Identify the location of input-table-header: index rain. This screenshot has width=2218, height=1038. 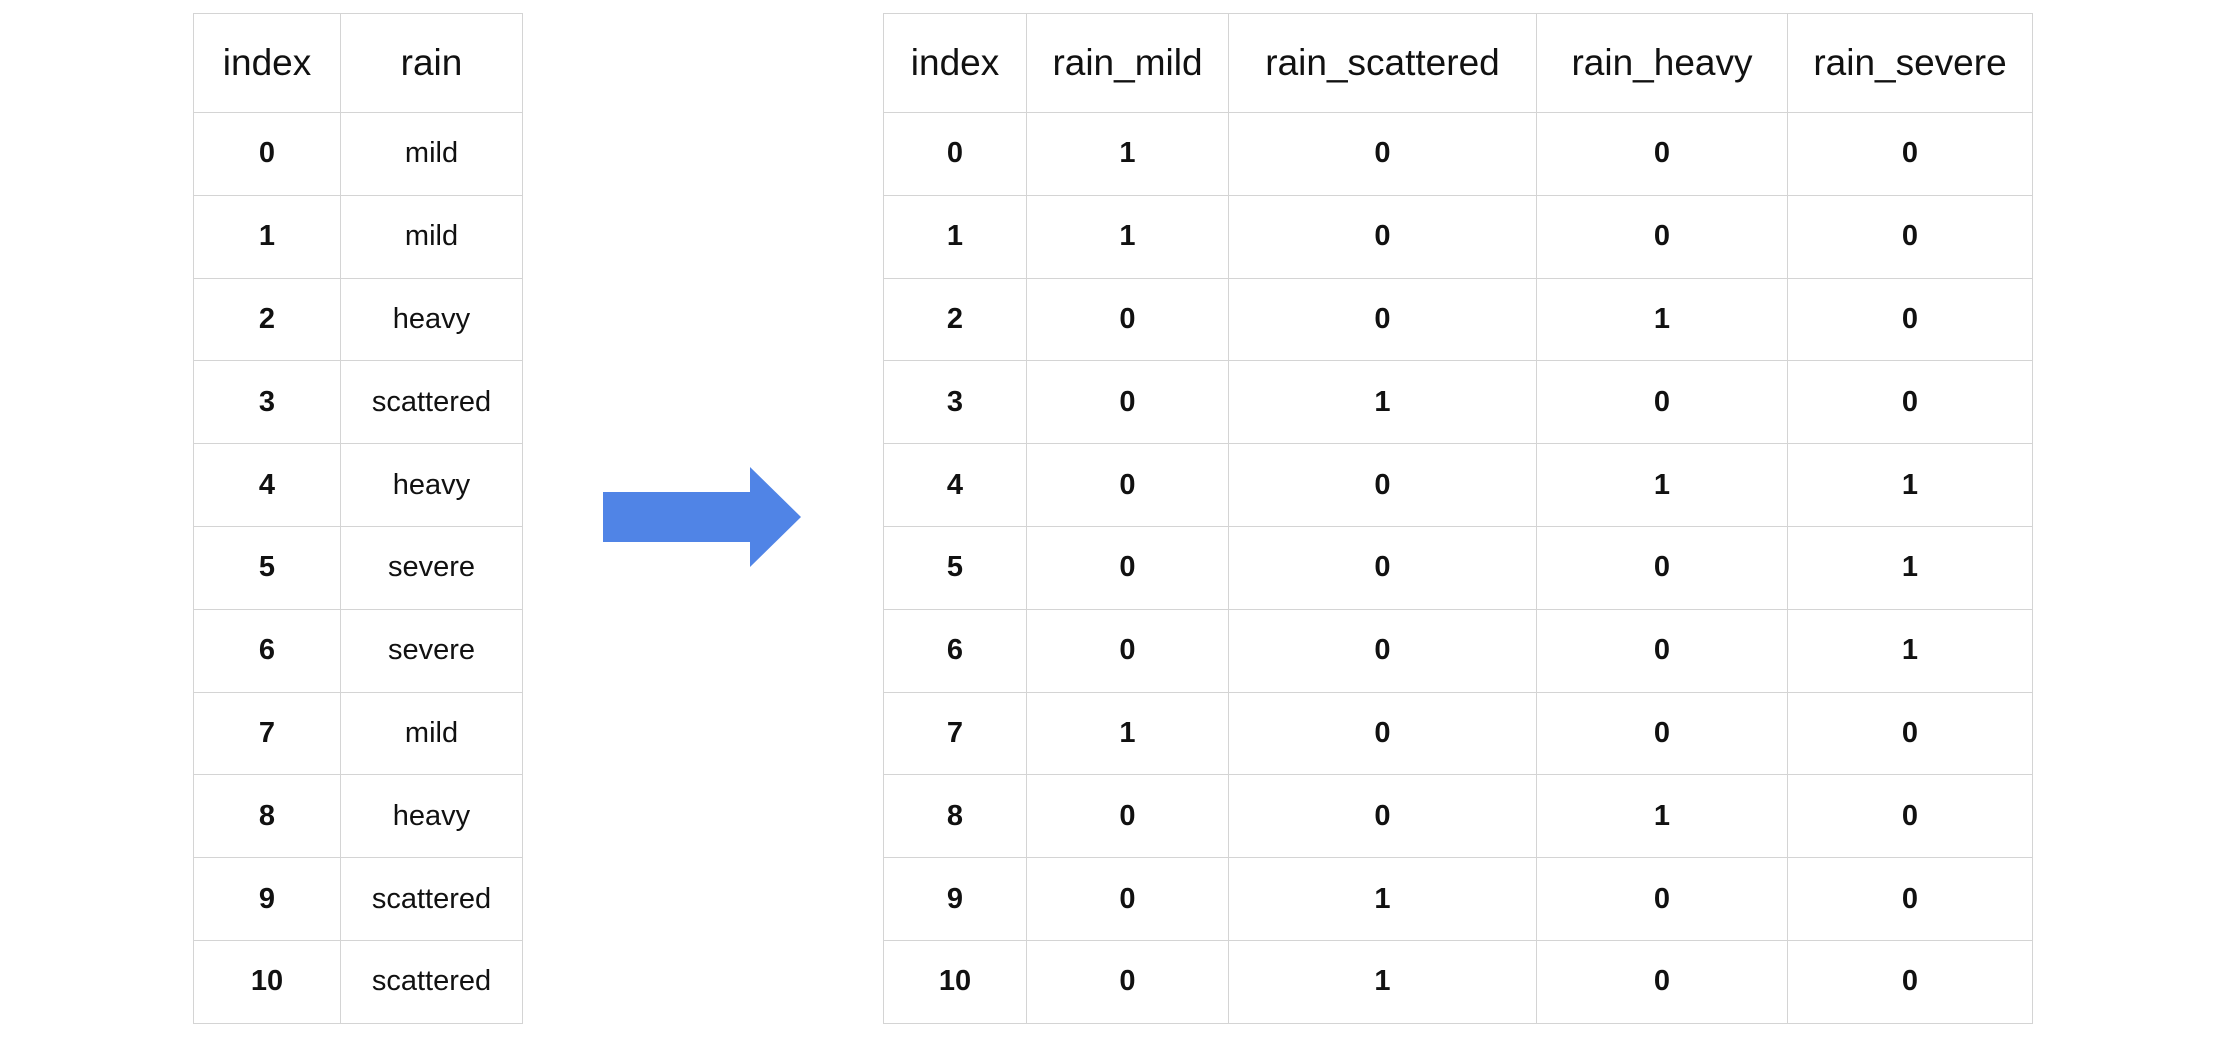
(358, 63).